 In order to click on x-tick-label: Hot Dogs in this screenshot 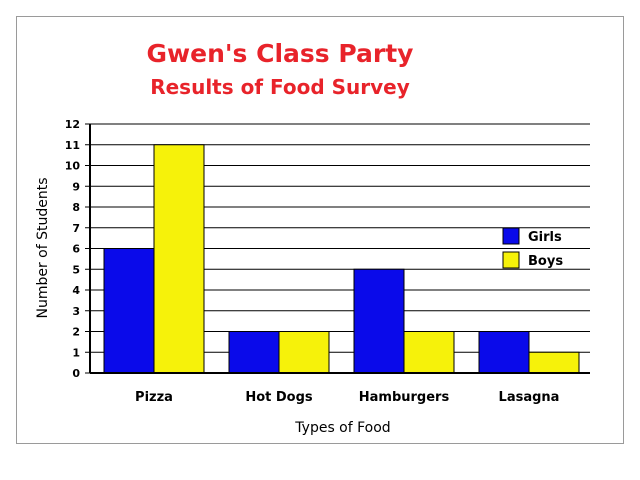, I will do `click(279, 397)`.